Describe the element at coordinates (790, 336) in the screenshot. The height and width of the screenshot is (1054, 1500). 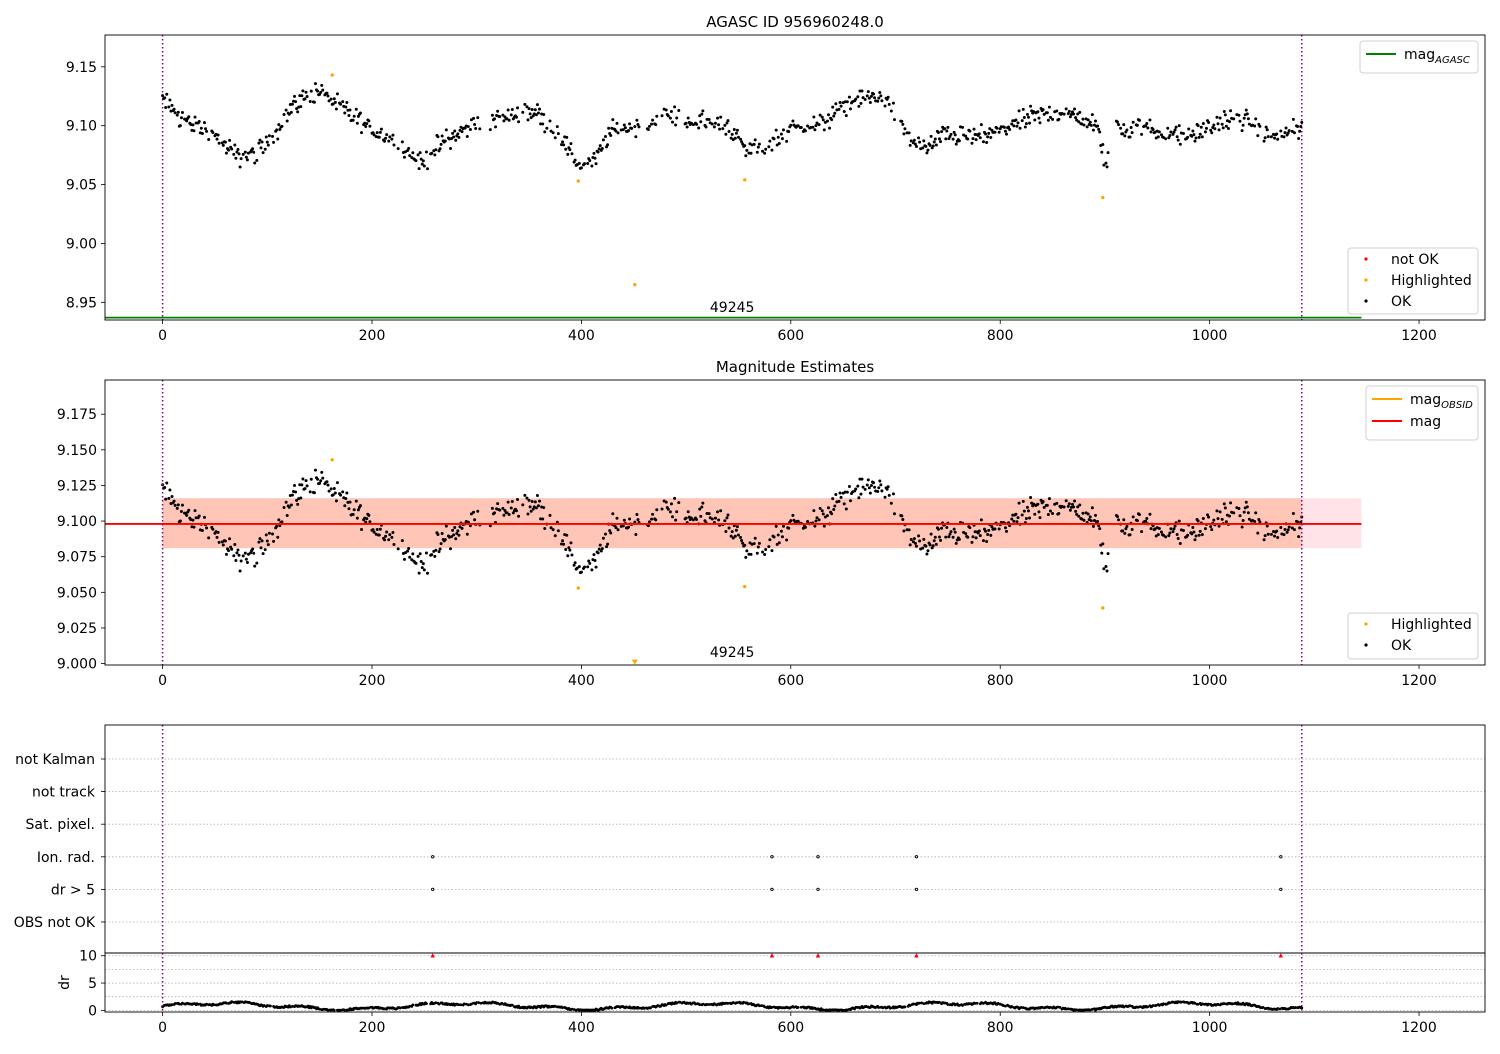
I see `x-tick-label: 600` at that location.